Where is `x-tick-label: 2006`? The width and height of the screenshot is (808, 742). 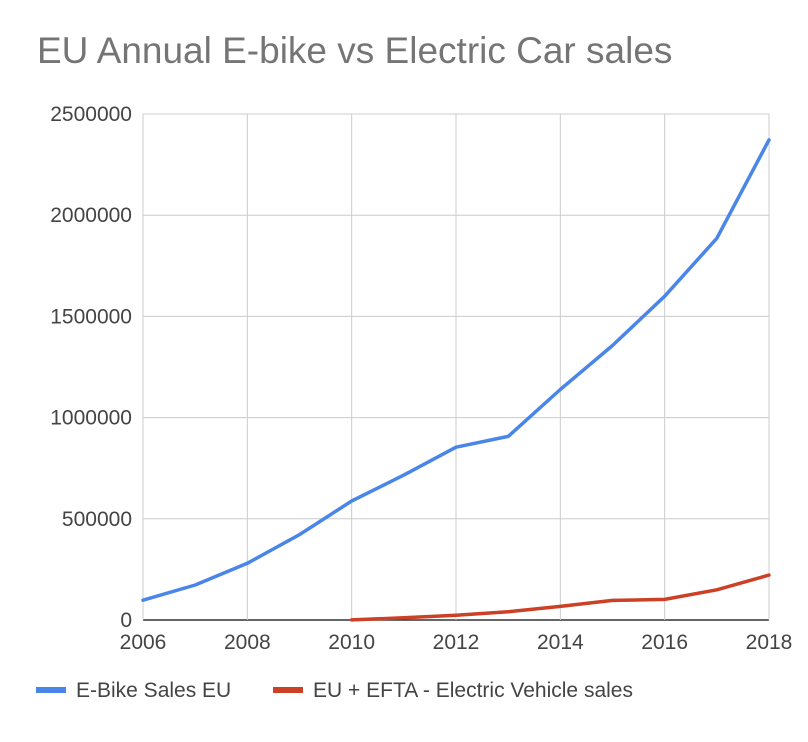
x-tick-label: 2006 is located at coordinates (143, 642).